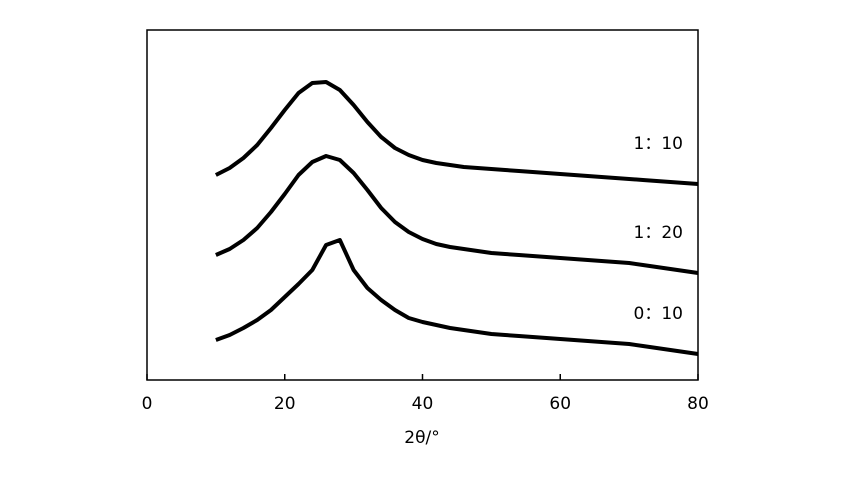 Image resolution: width=850 pixels, height=478 pixels. Describe the element at coordinates (698, 404) in the screenshot. I see `x-tick-label: 80` at that location.